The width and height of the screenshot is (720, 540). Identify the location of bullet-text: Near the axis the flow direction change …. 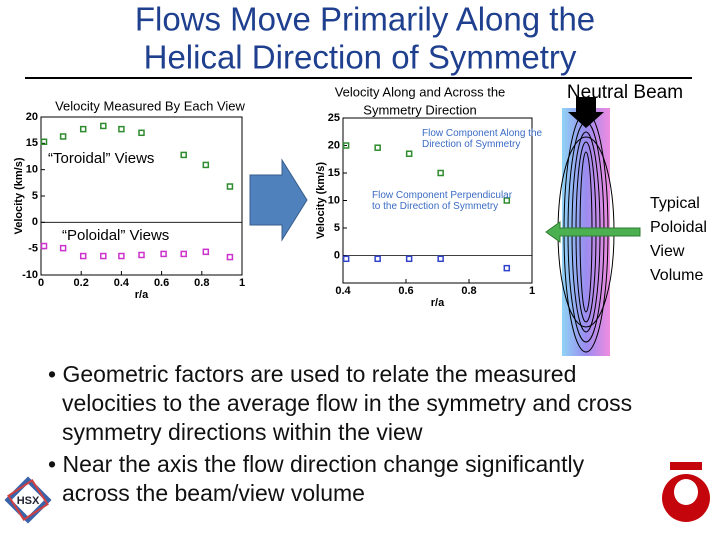
(323, 478).